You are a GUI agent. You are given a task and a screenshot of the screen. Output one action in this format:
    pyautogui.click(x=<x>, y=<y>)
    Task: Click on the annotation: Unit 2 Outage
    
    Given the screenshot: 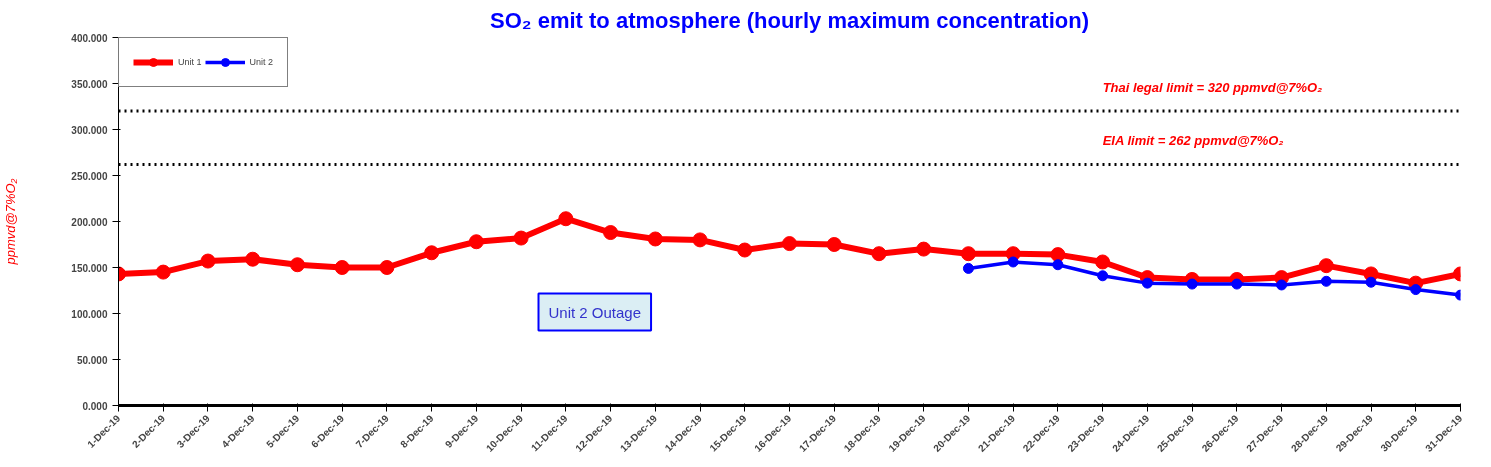 What is the action you would take?
    pyautogui.click(x=595, y=312)
    